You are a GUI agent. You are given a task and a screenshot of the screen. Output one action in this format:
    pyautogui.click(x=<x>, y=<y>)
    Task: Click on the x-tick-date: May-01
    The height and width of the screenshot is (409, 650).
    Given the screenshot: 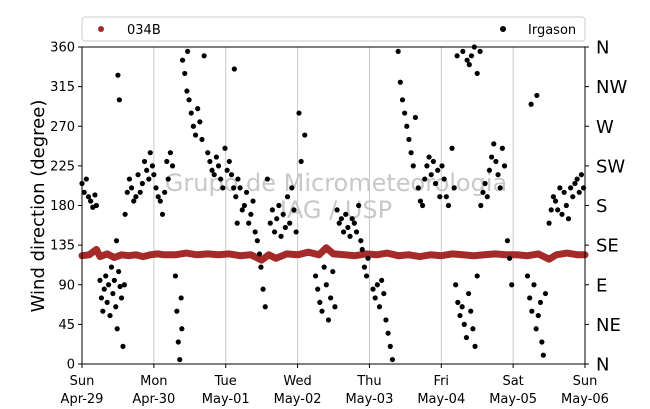 What is the action you would take?
    pyautogui.click(x=226, y=399)
    